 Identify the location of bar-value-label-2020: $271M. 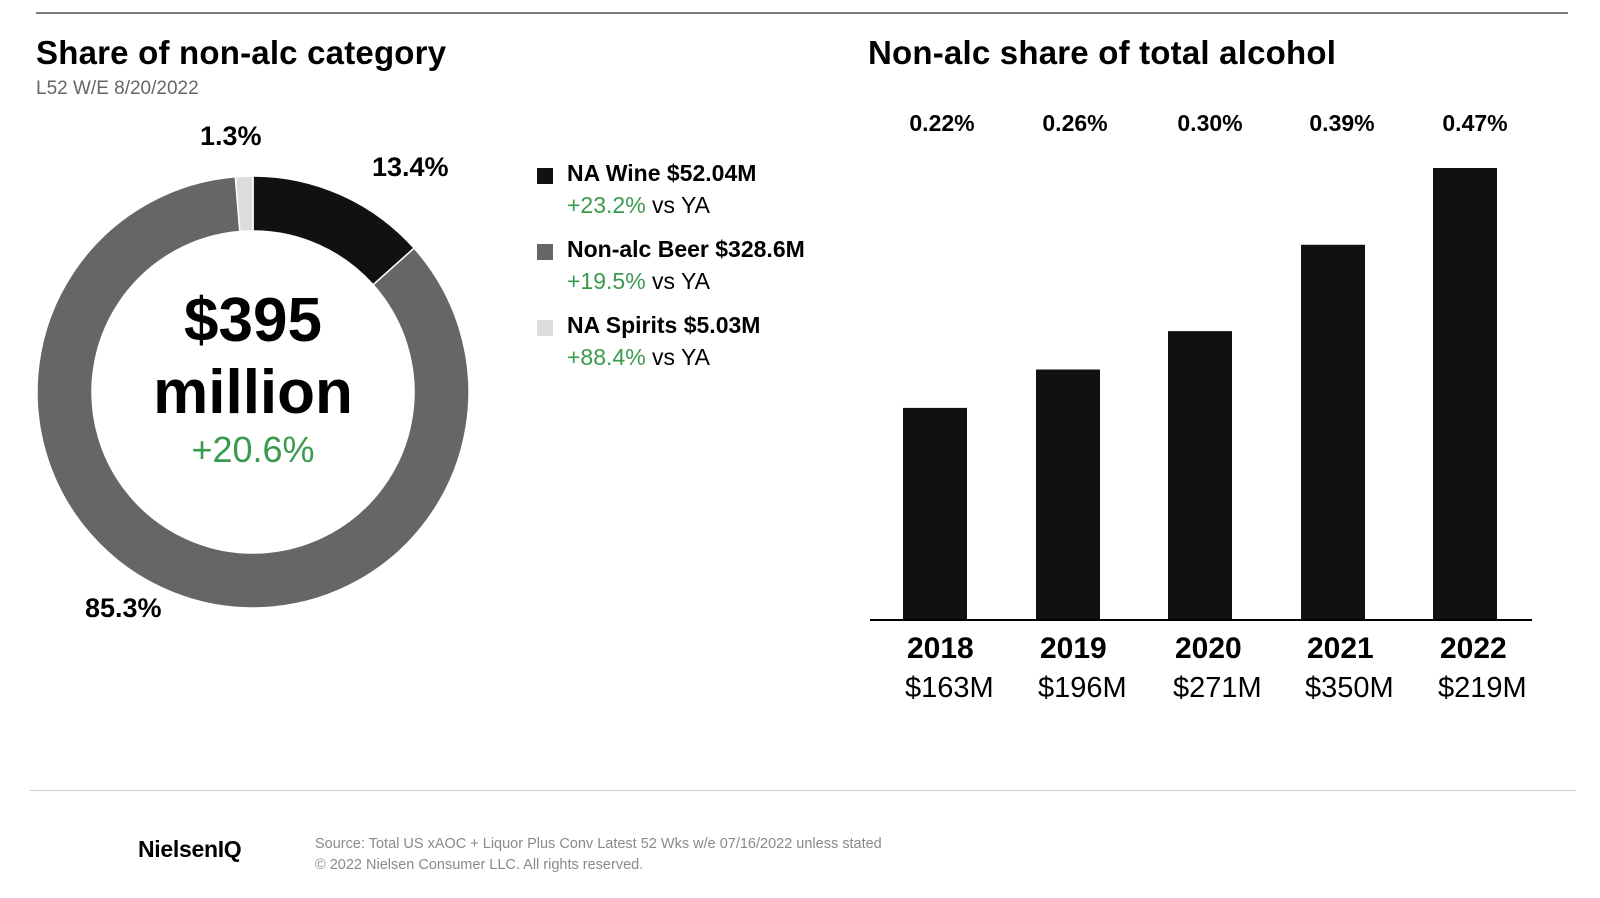
(1217, 688).